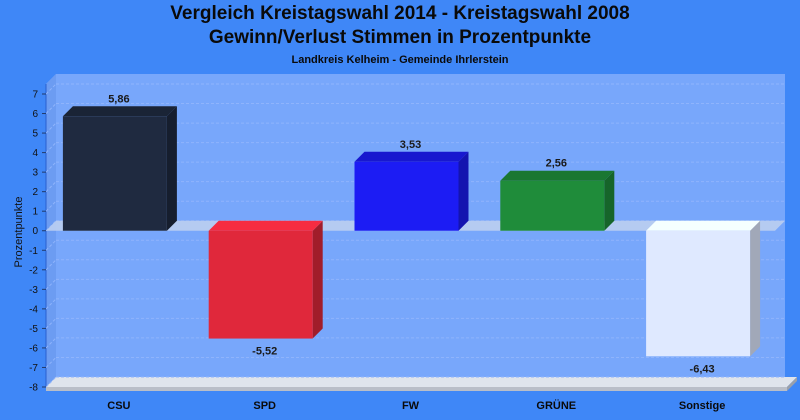 The image size is (800, 420). What do you see at coordinates (264, 406) in the screenshot?
I see `x-tick-label: SPD` at bounding box center [264, 406].